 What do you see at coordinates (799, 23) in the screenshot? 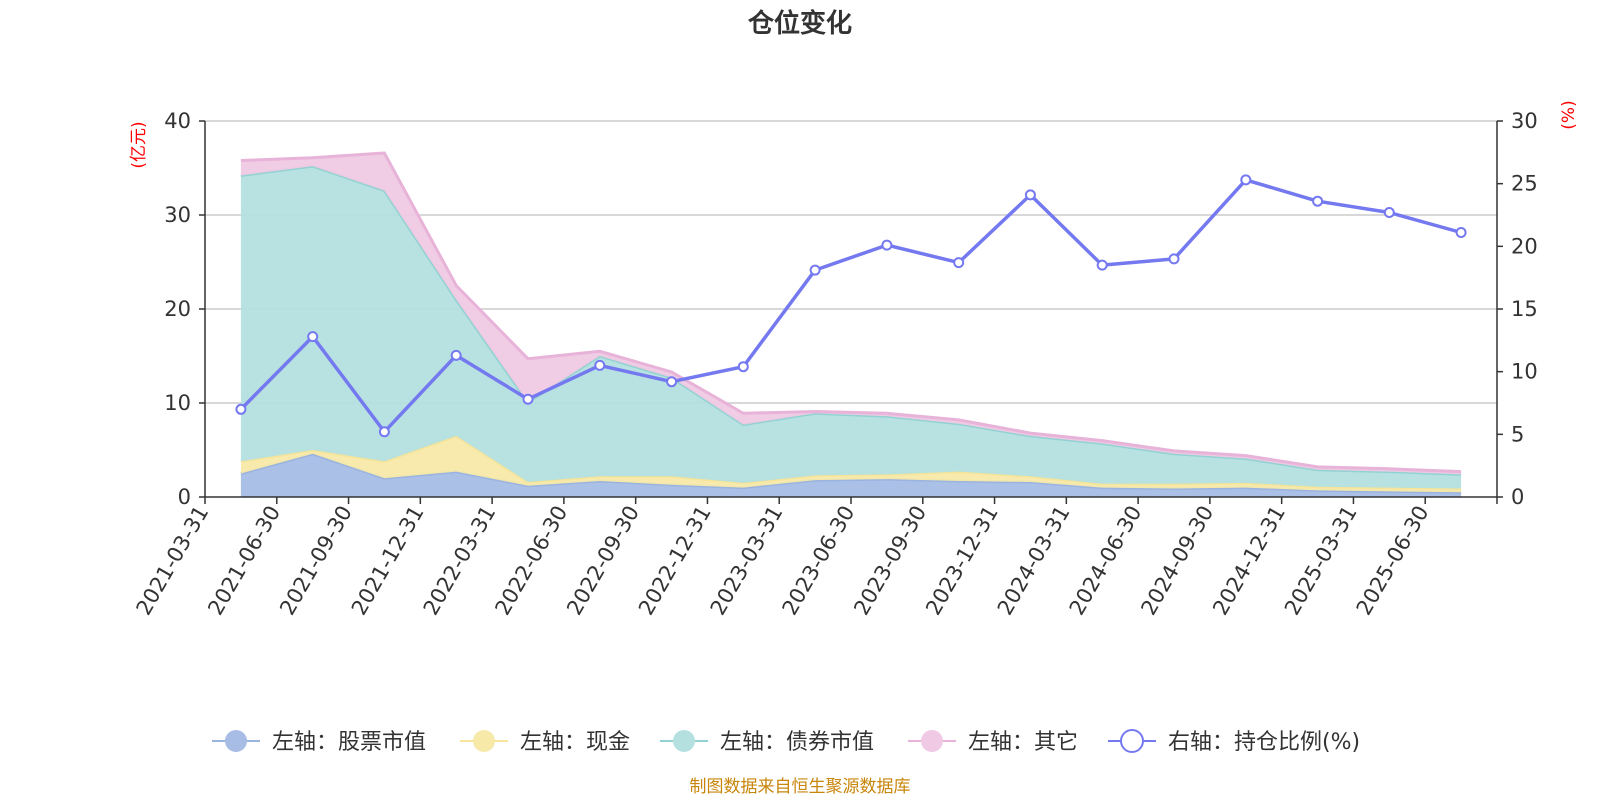
I see `chart-title: 仓位变化` at bounding box center [799, 23].